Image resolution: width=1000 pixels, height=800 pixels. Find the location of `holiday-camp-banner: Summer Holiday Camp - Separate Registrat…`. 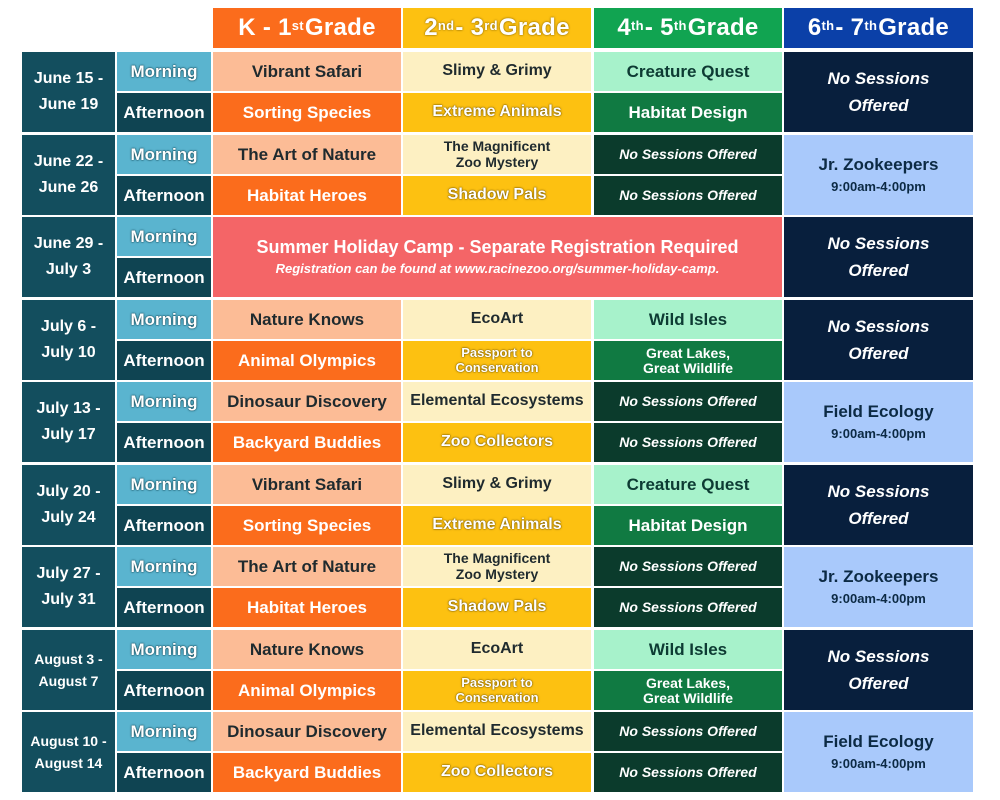

holiday-camp-banner: Summer Holiday Camp - Separate Registrat… is located at coordinates (497, 257).